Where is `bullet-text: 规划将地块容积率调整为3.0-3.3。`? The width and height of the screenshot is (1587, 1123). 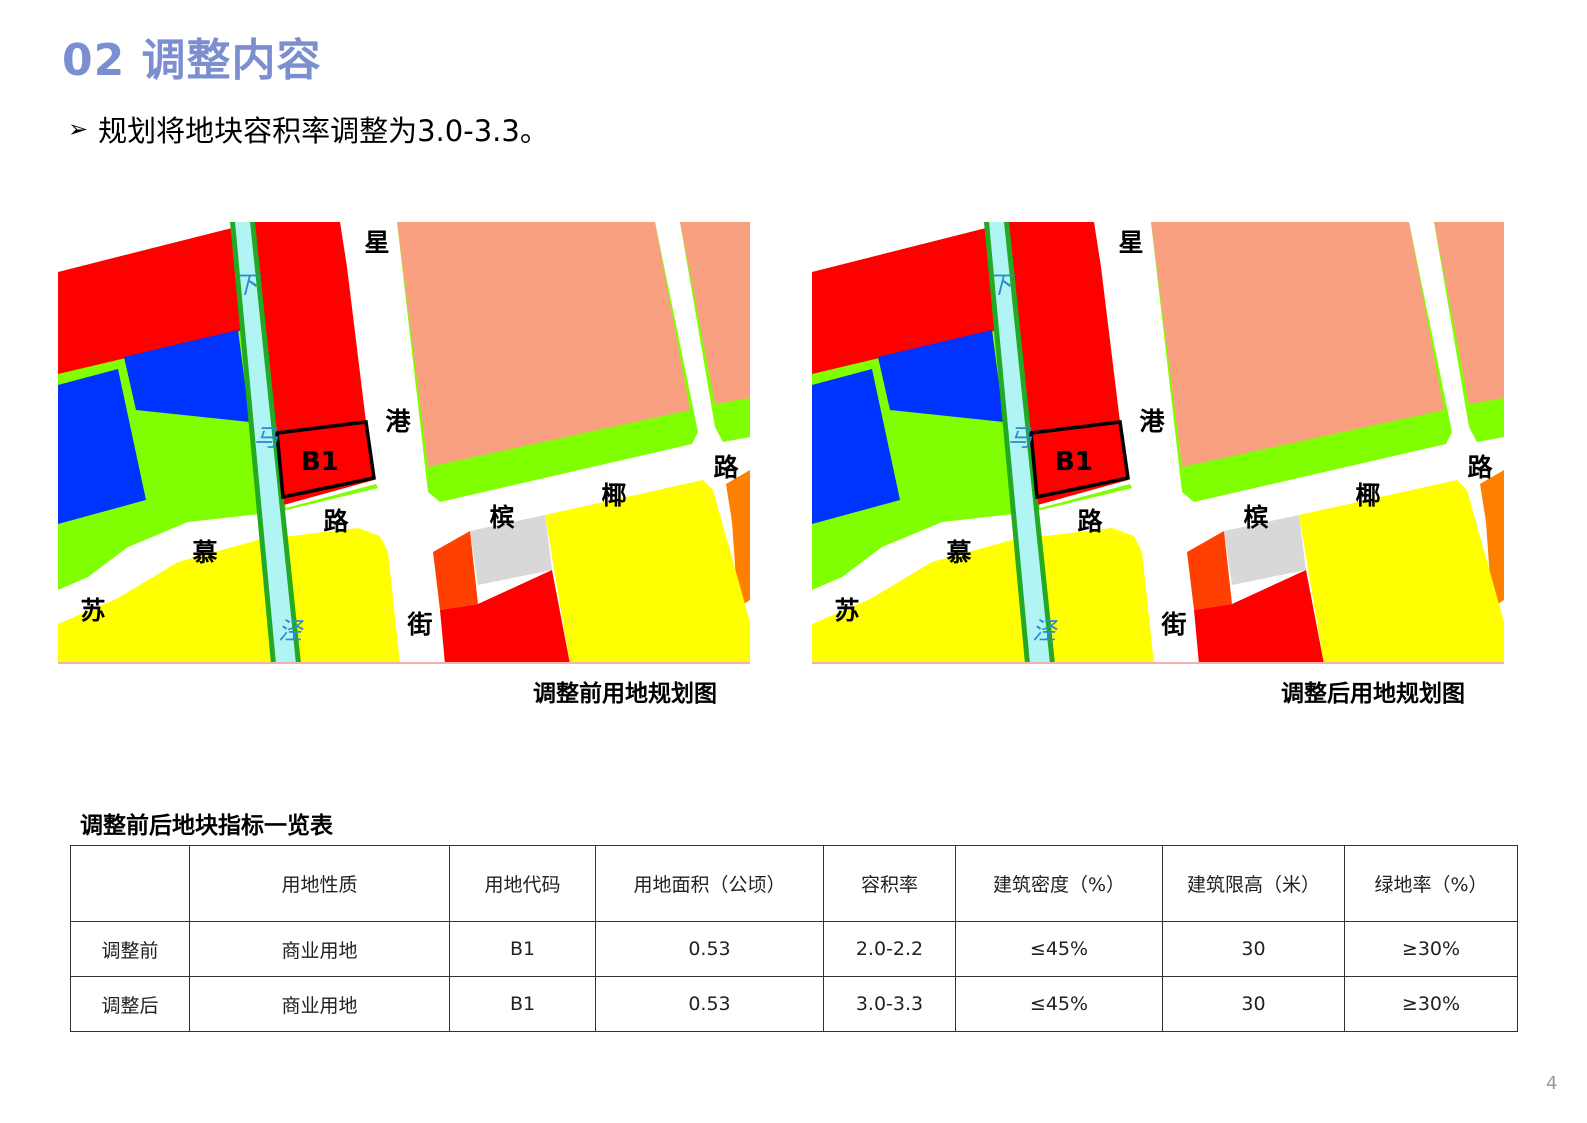 bullet-text: 规划将地块容积率调整为3.0-3.3。 is located at coordinates (323, 131).